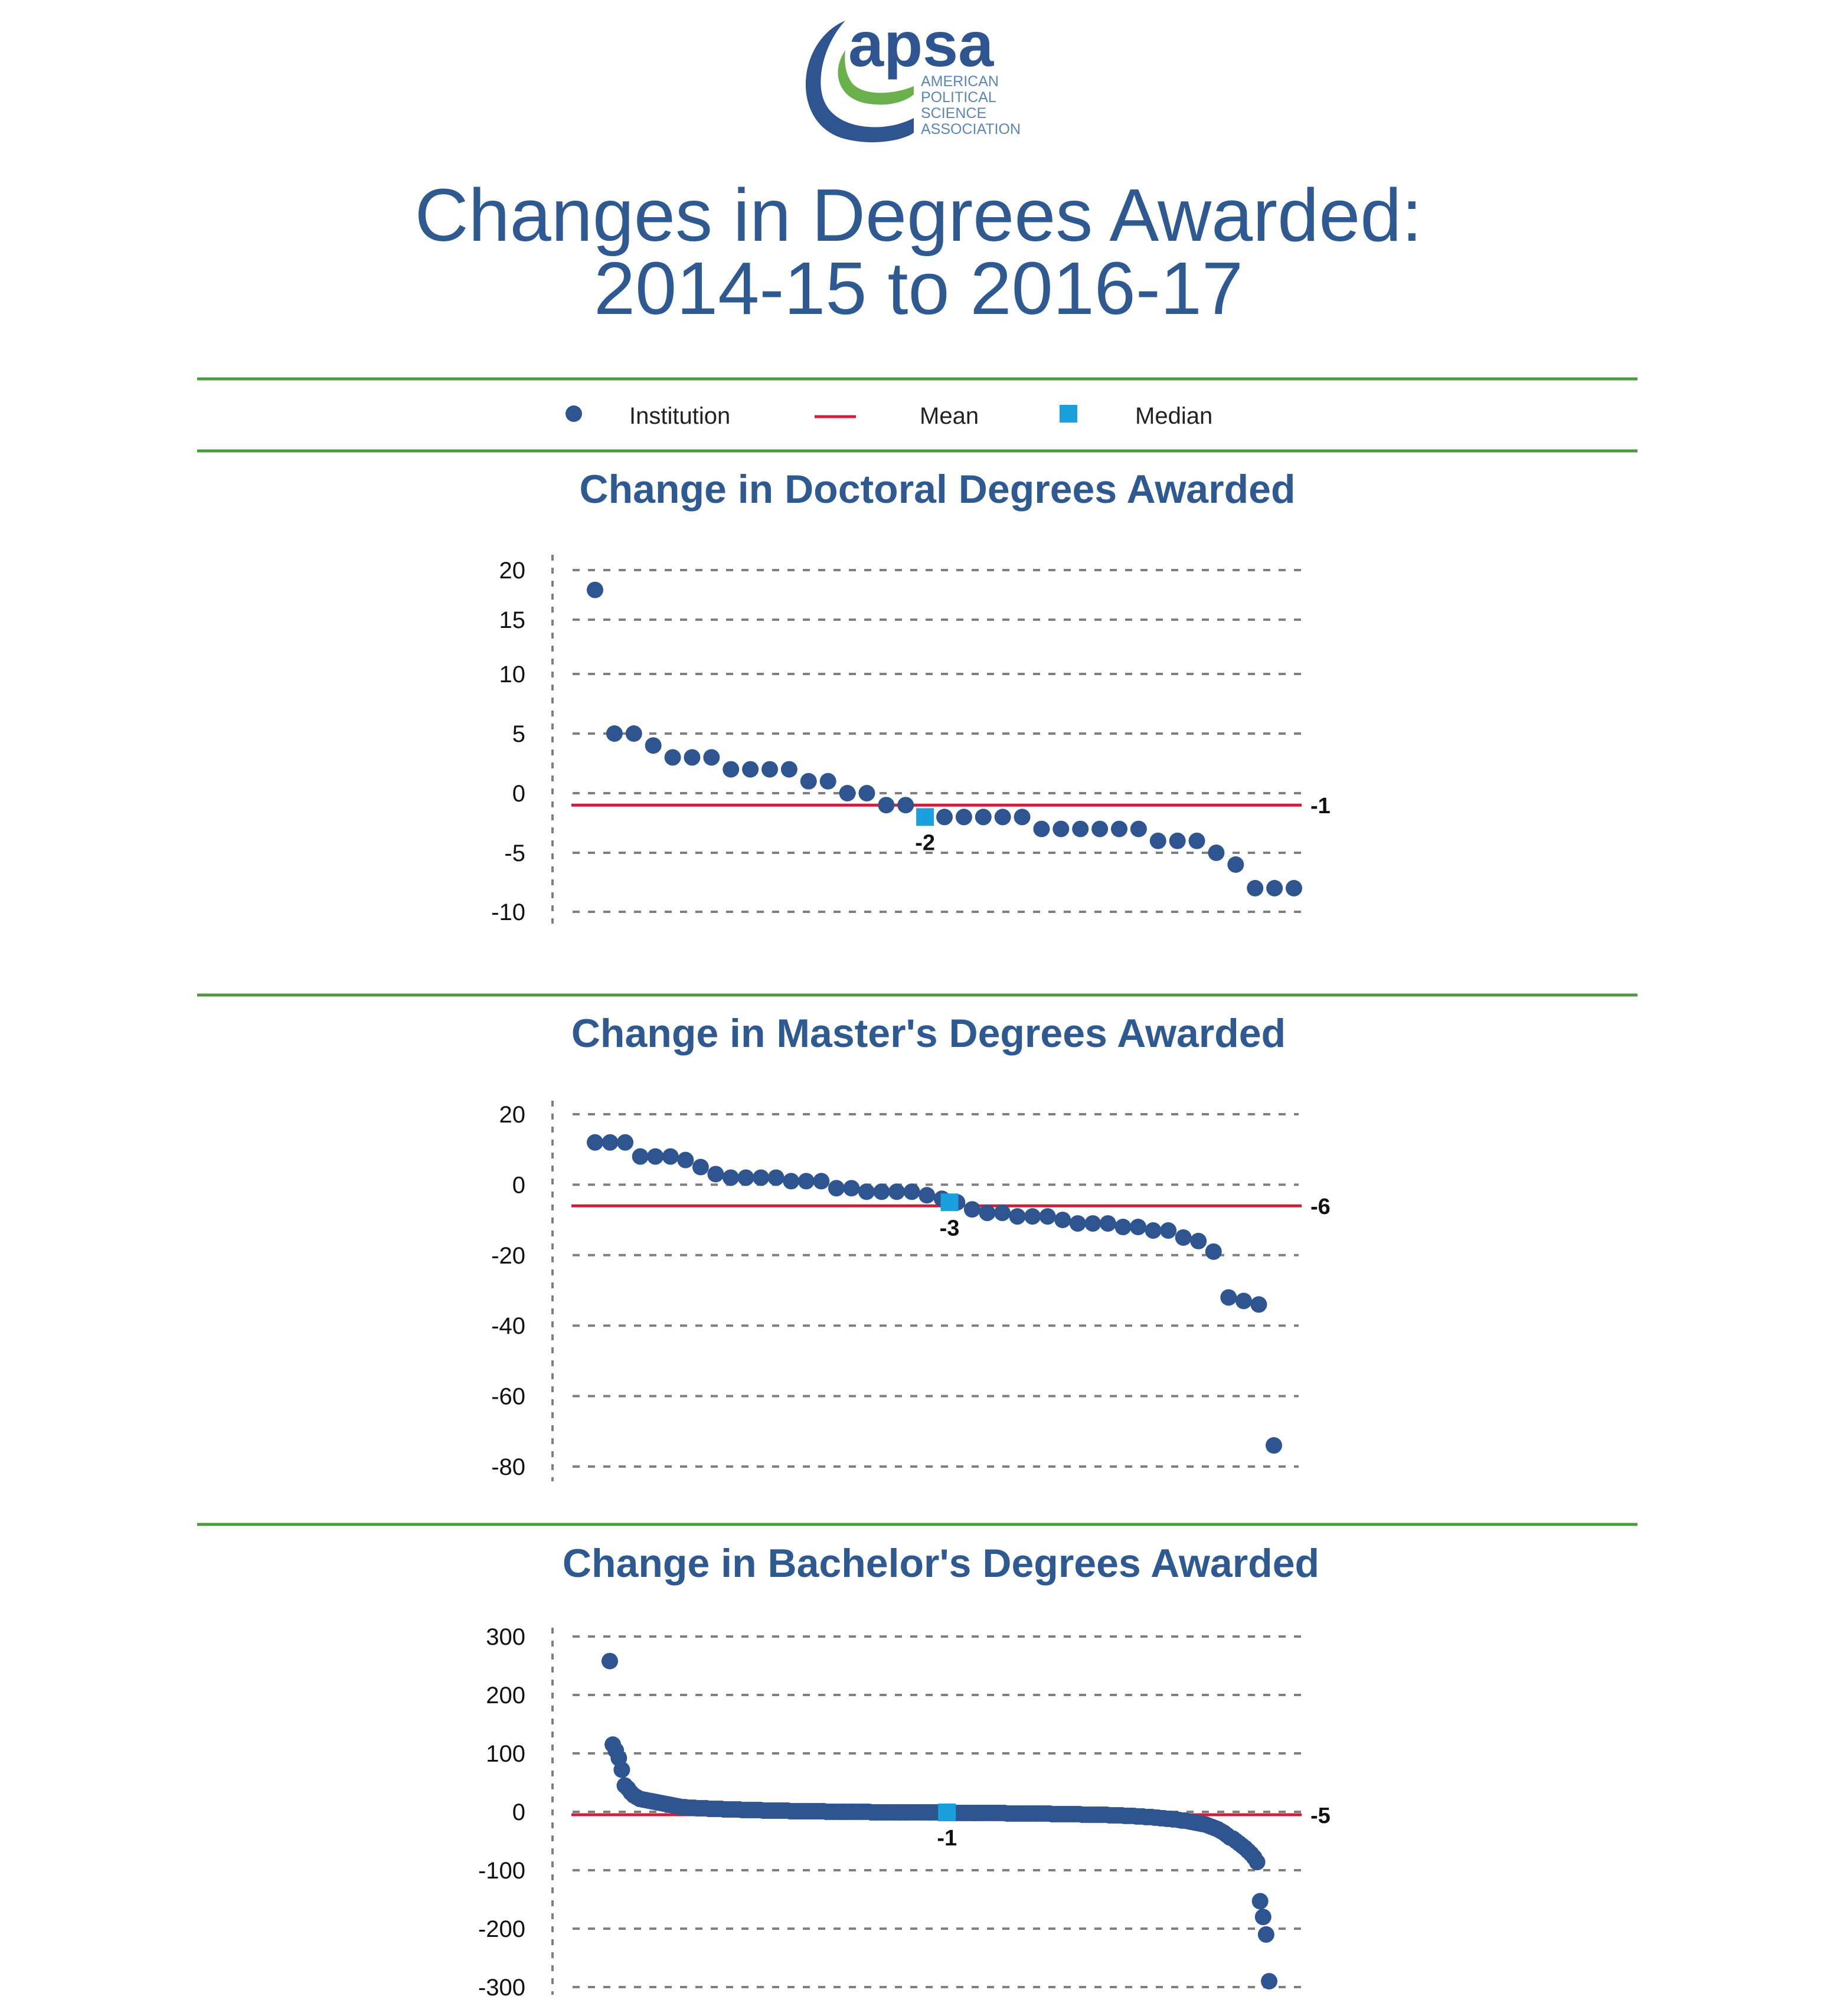 The image size is (1837, 2016). What do you see at coordinates (508, 1326) in the screenshot?
I see `y-tick-label: -40` at bounding box center [508, 1326].